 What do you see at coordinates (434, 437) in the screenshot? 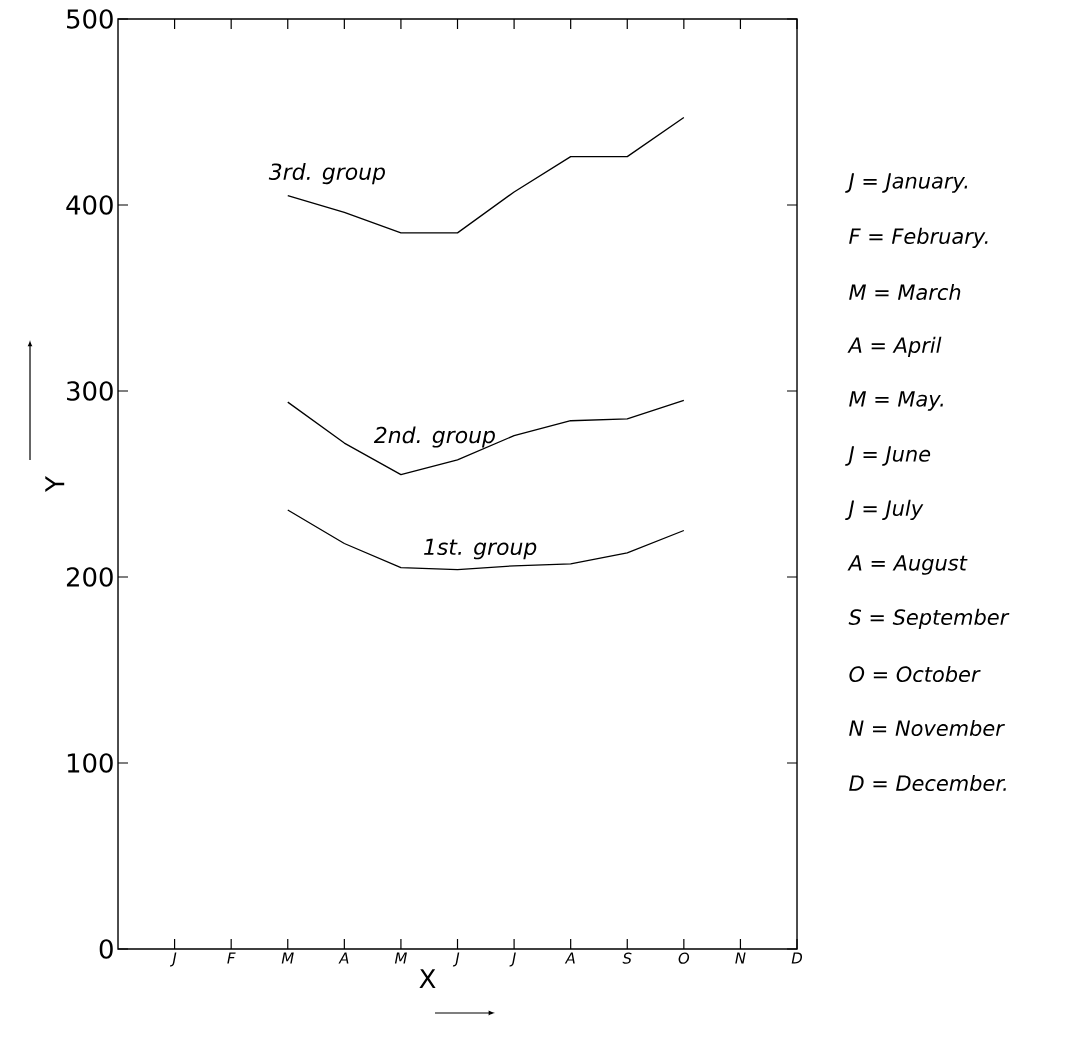
I see `series-label: 2nd. group` at bounding box center [434, 437].